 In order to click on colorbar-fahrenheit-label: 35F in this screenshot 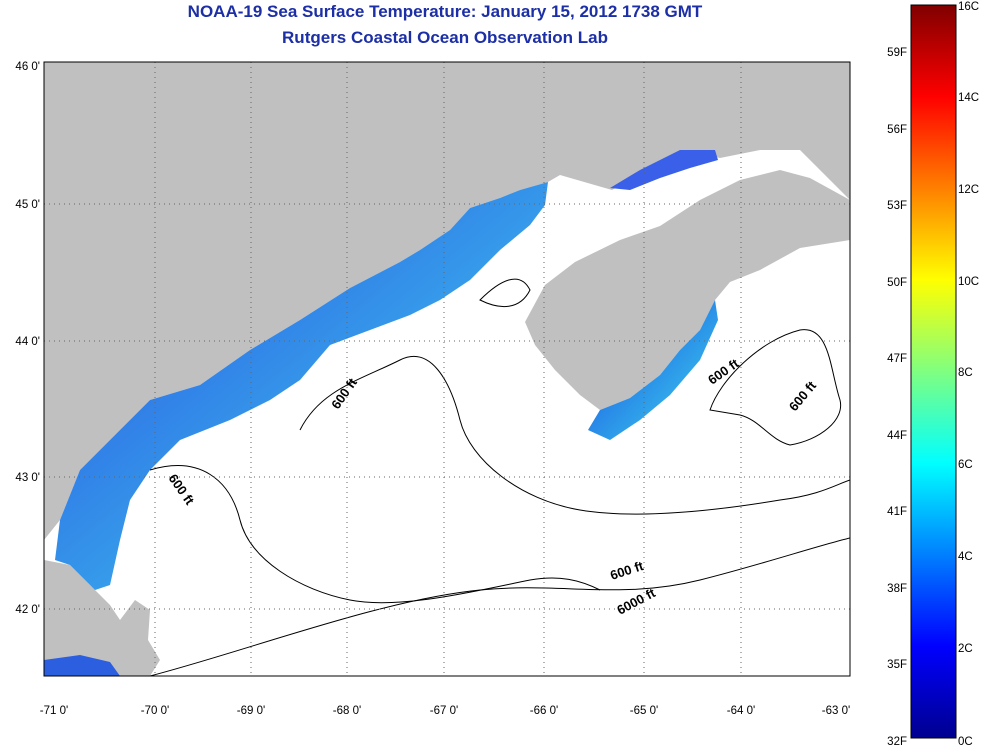, I will do `click(897, 665)`.